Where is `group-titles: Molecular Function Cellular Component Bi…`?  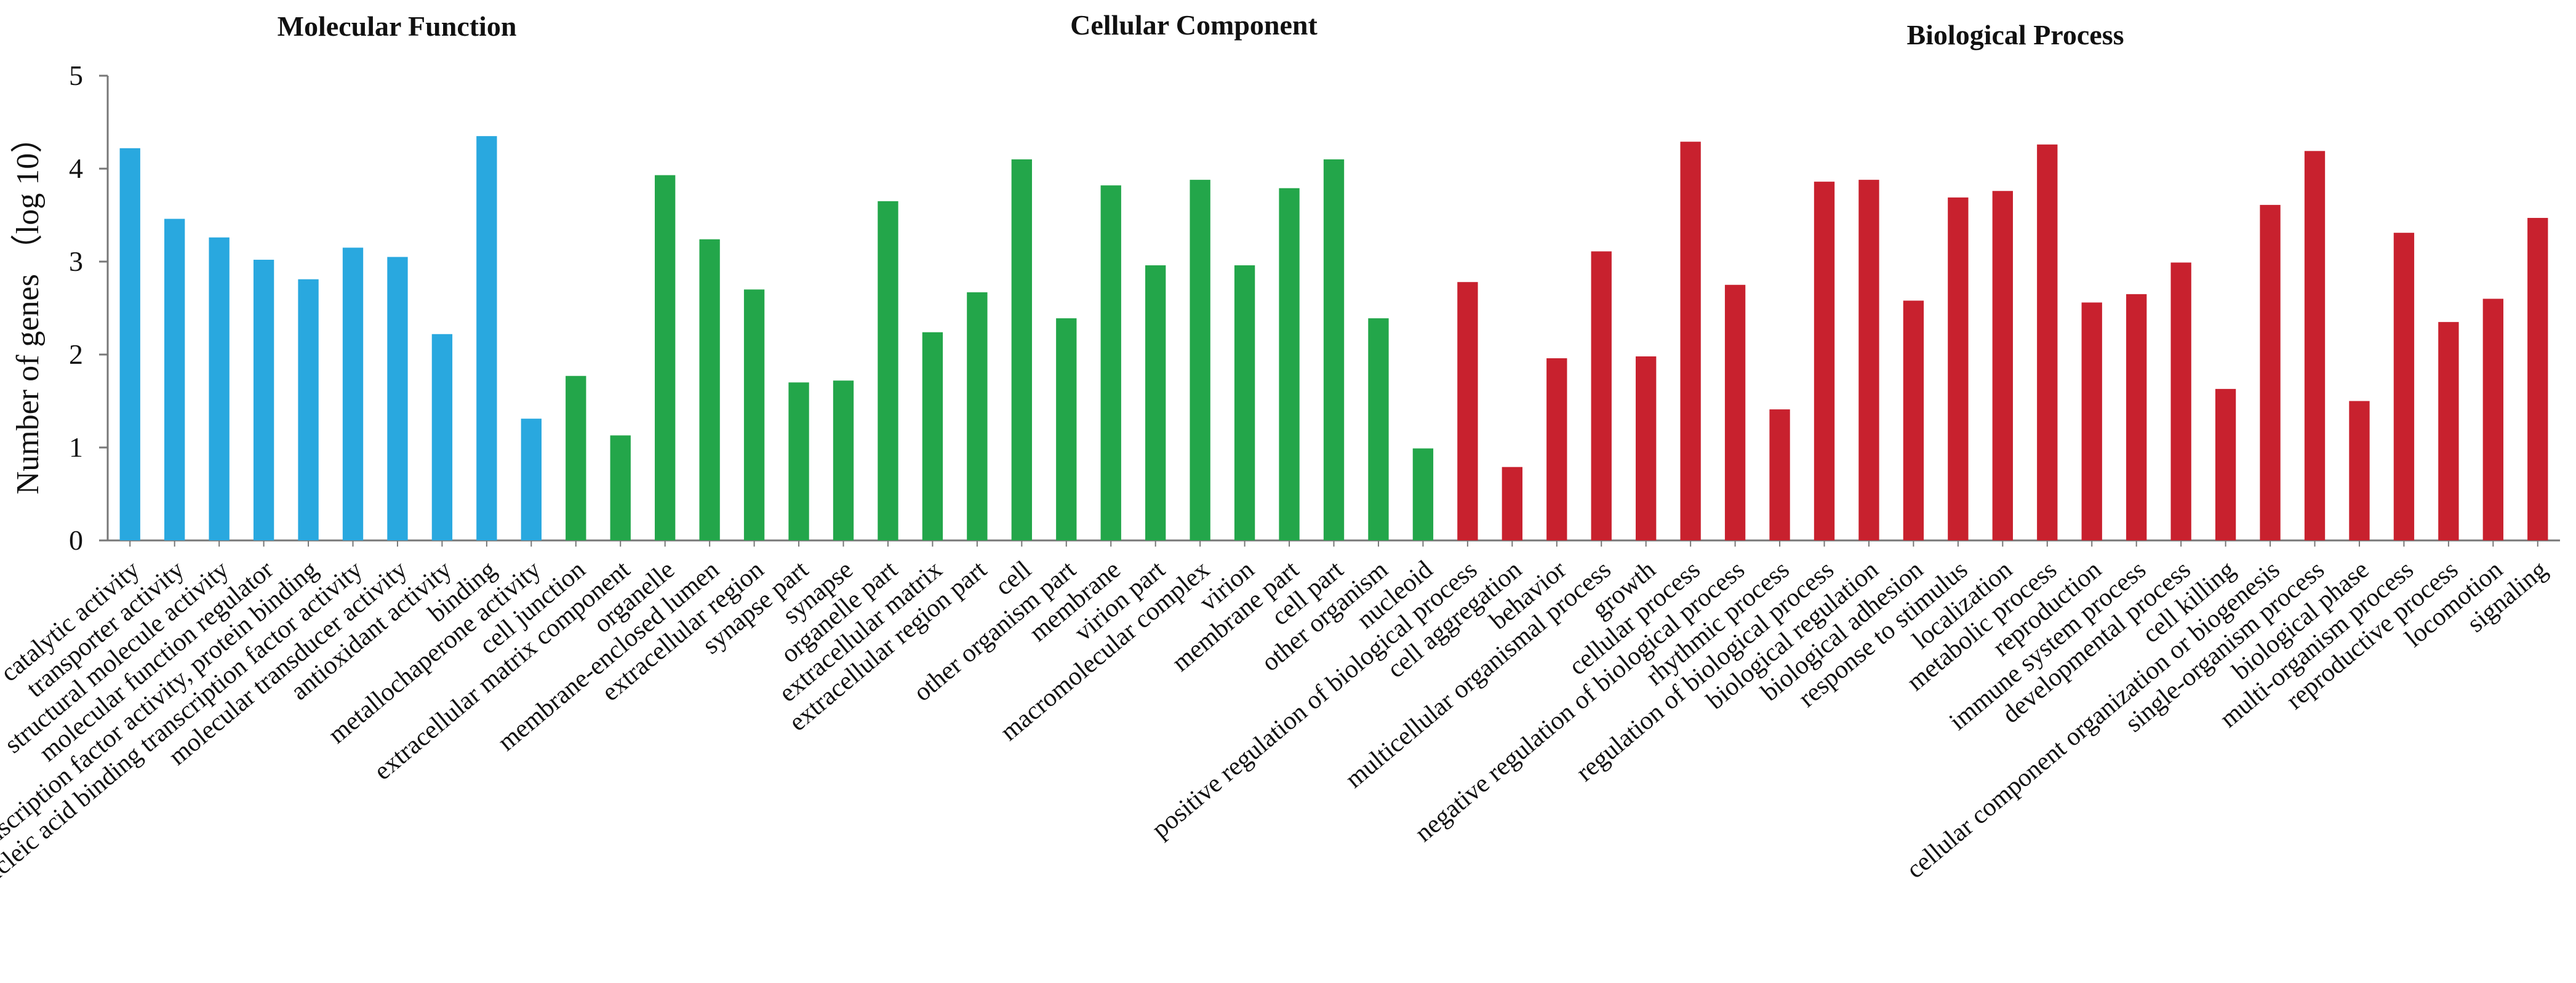 group-titles: Molecular Function Cellular Component Bi… is located at coordinates (1201, 30).